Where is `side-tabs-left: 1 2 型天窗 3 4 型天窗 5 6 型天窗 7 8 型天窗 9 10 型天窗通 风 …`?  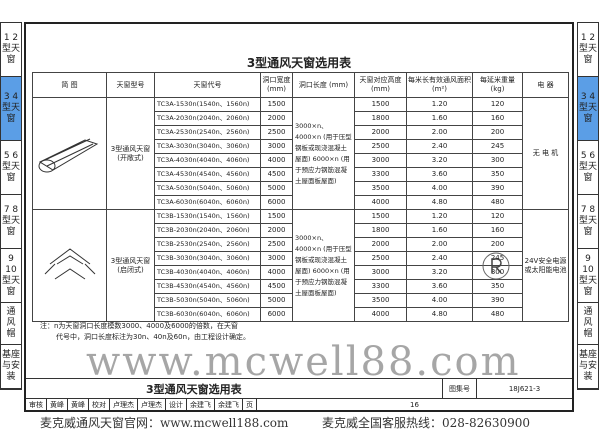
side-tabs-left: 1 2 型天窗 3 4 型天窗 5 6 型天窗 7 8 型天窗 9 10 型天窗通 风 … is located at coordinates (11, 206).